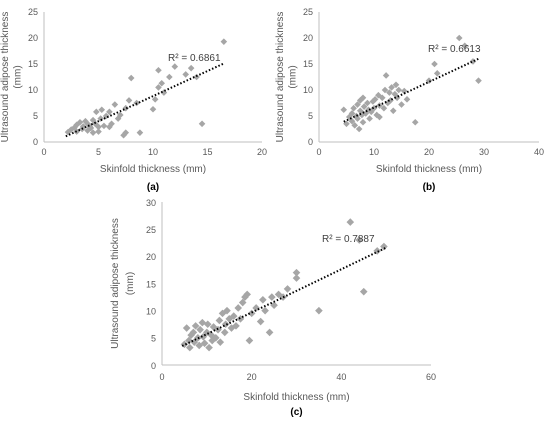 Image resolution: width=550 pixels, height=427 pixels. What do you see at coordinates (161, 377) in the screenshot?
I see `chart-3-x-tick-label: 0` at bounding box center [161, 377].